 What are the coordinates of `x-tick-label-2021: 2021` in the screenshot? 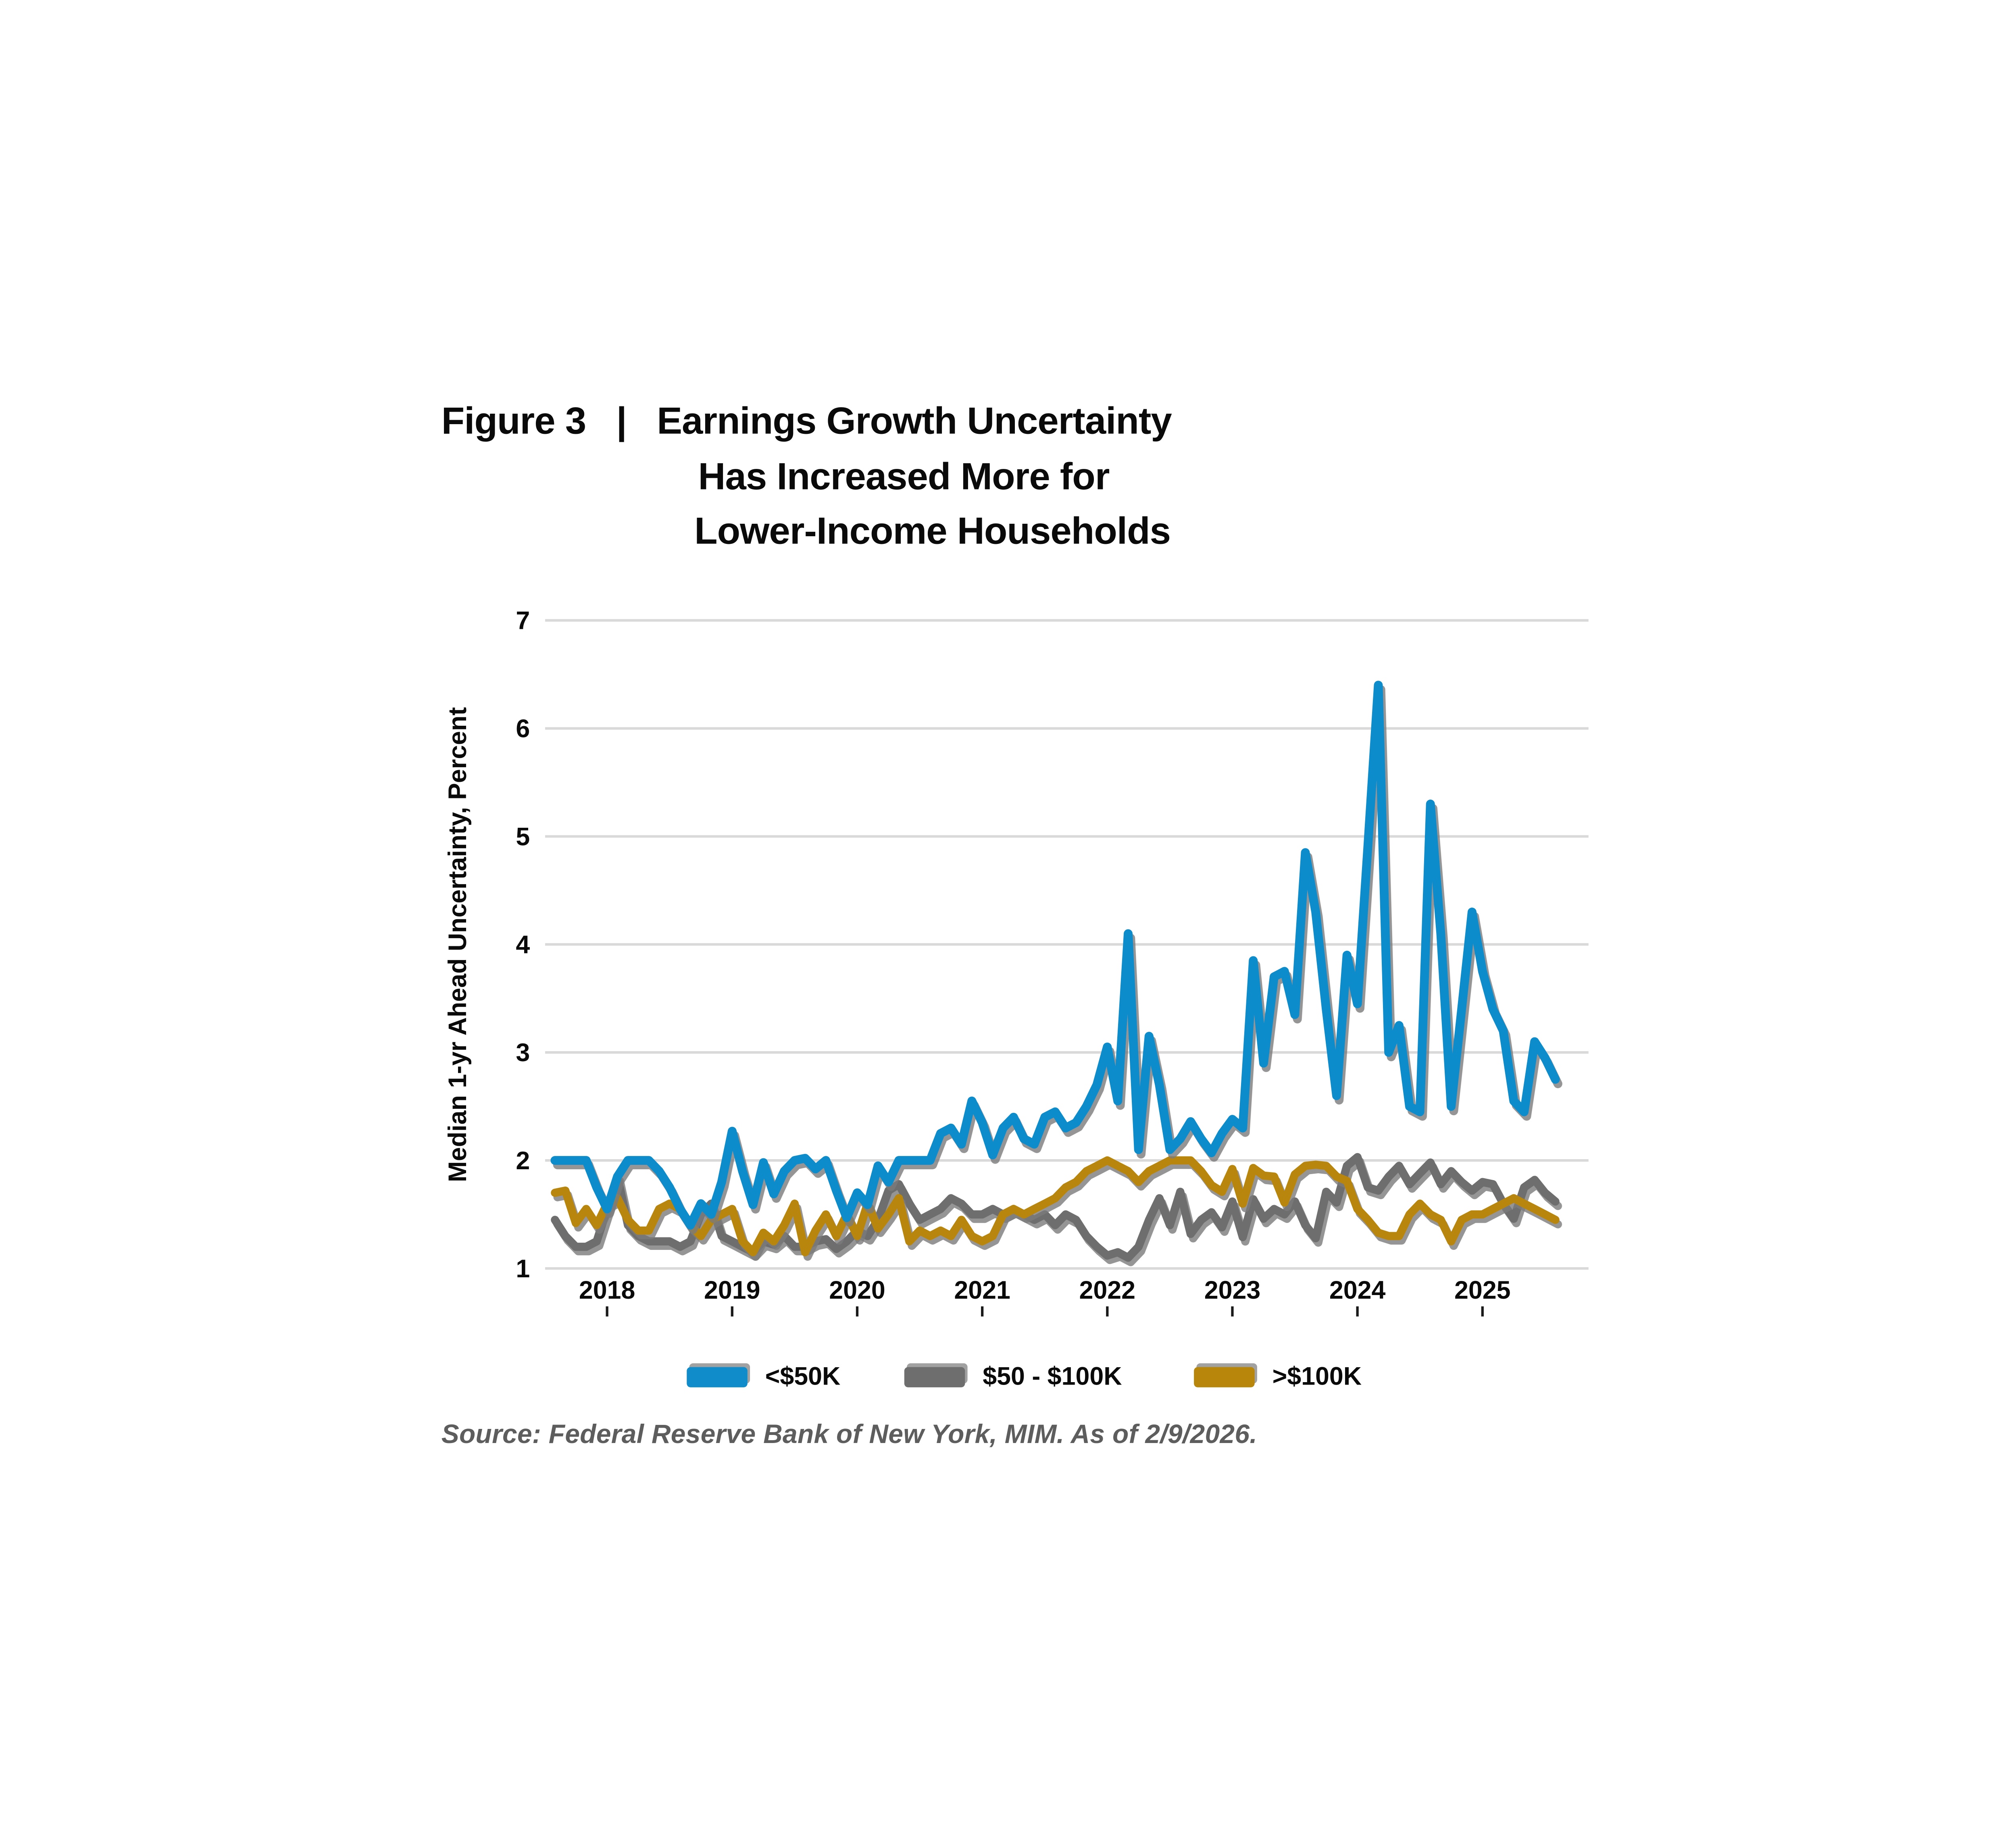 It's located at (982, 1290).